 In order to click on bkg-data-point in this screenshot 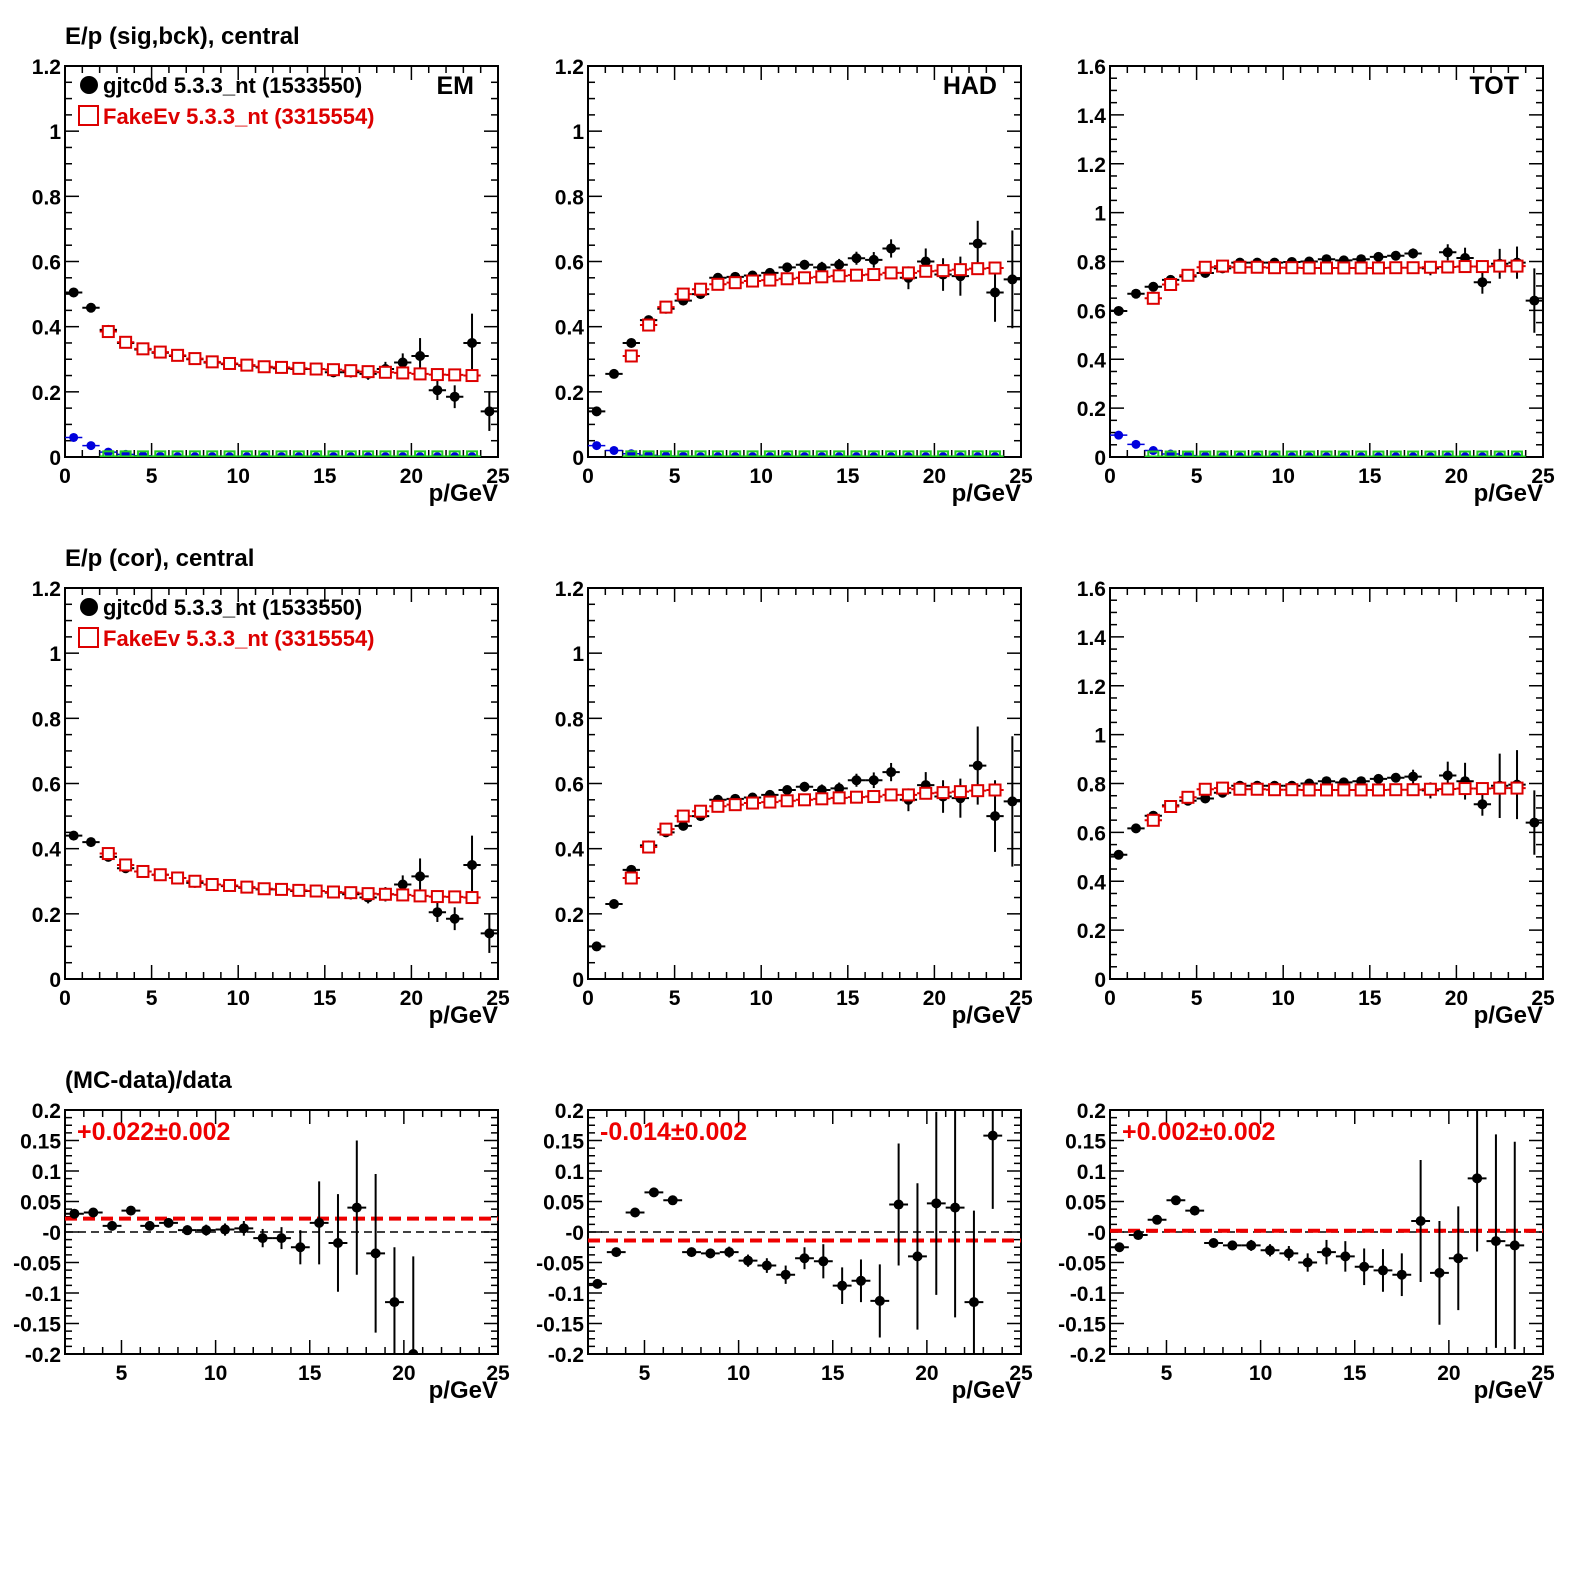, I will do `click(597, 446)`.